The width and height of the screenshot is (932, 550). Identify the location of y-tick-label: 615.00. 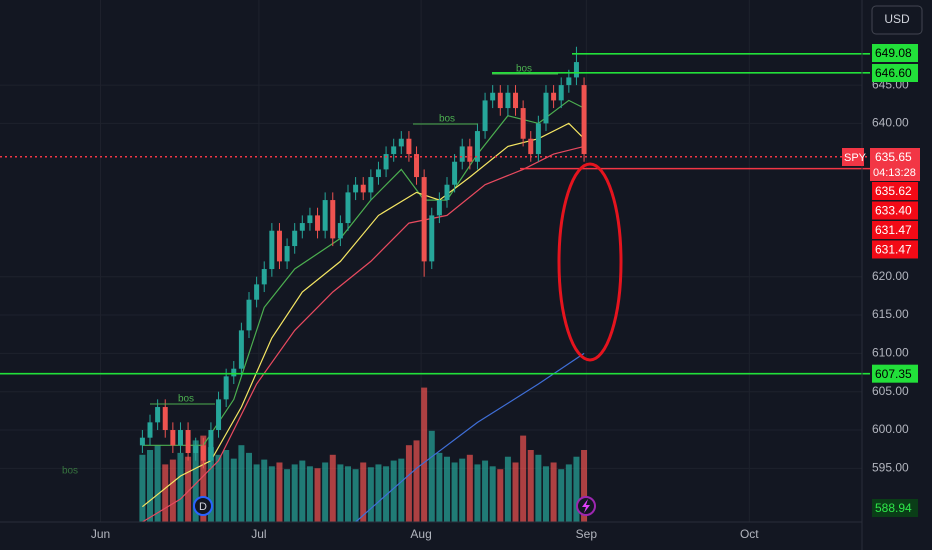
(890, 314).